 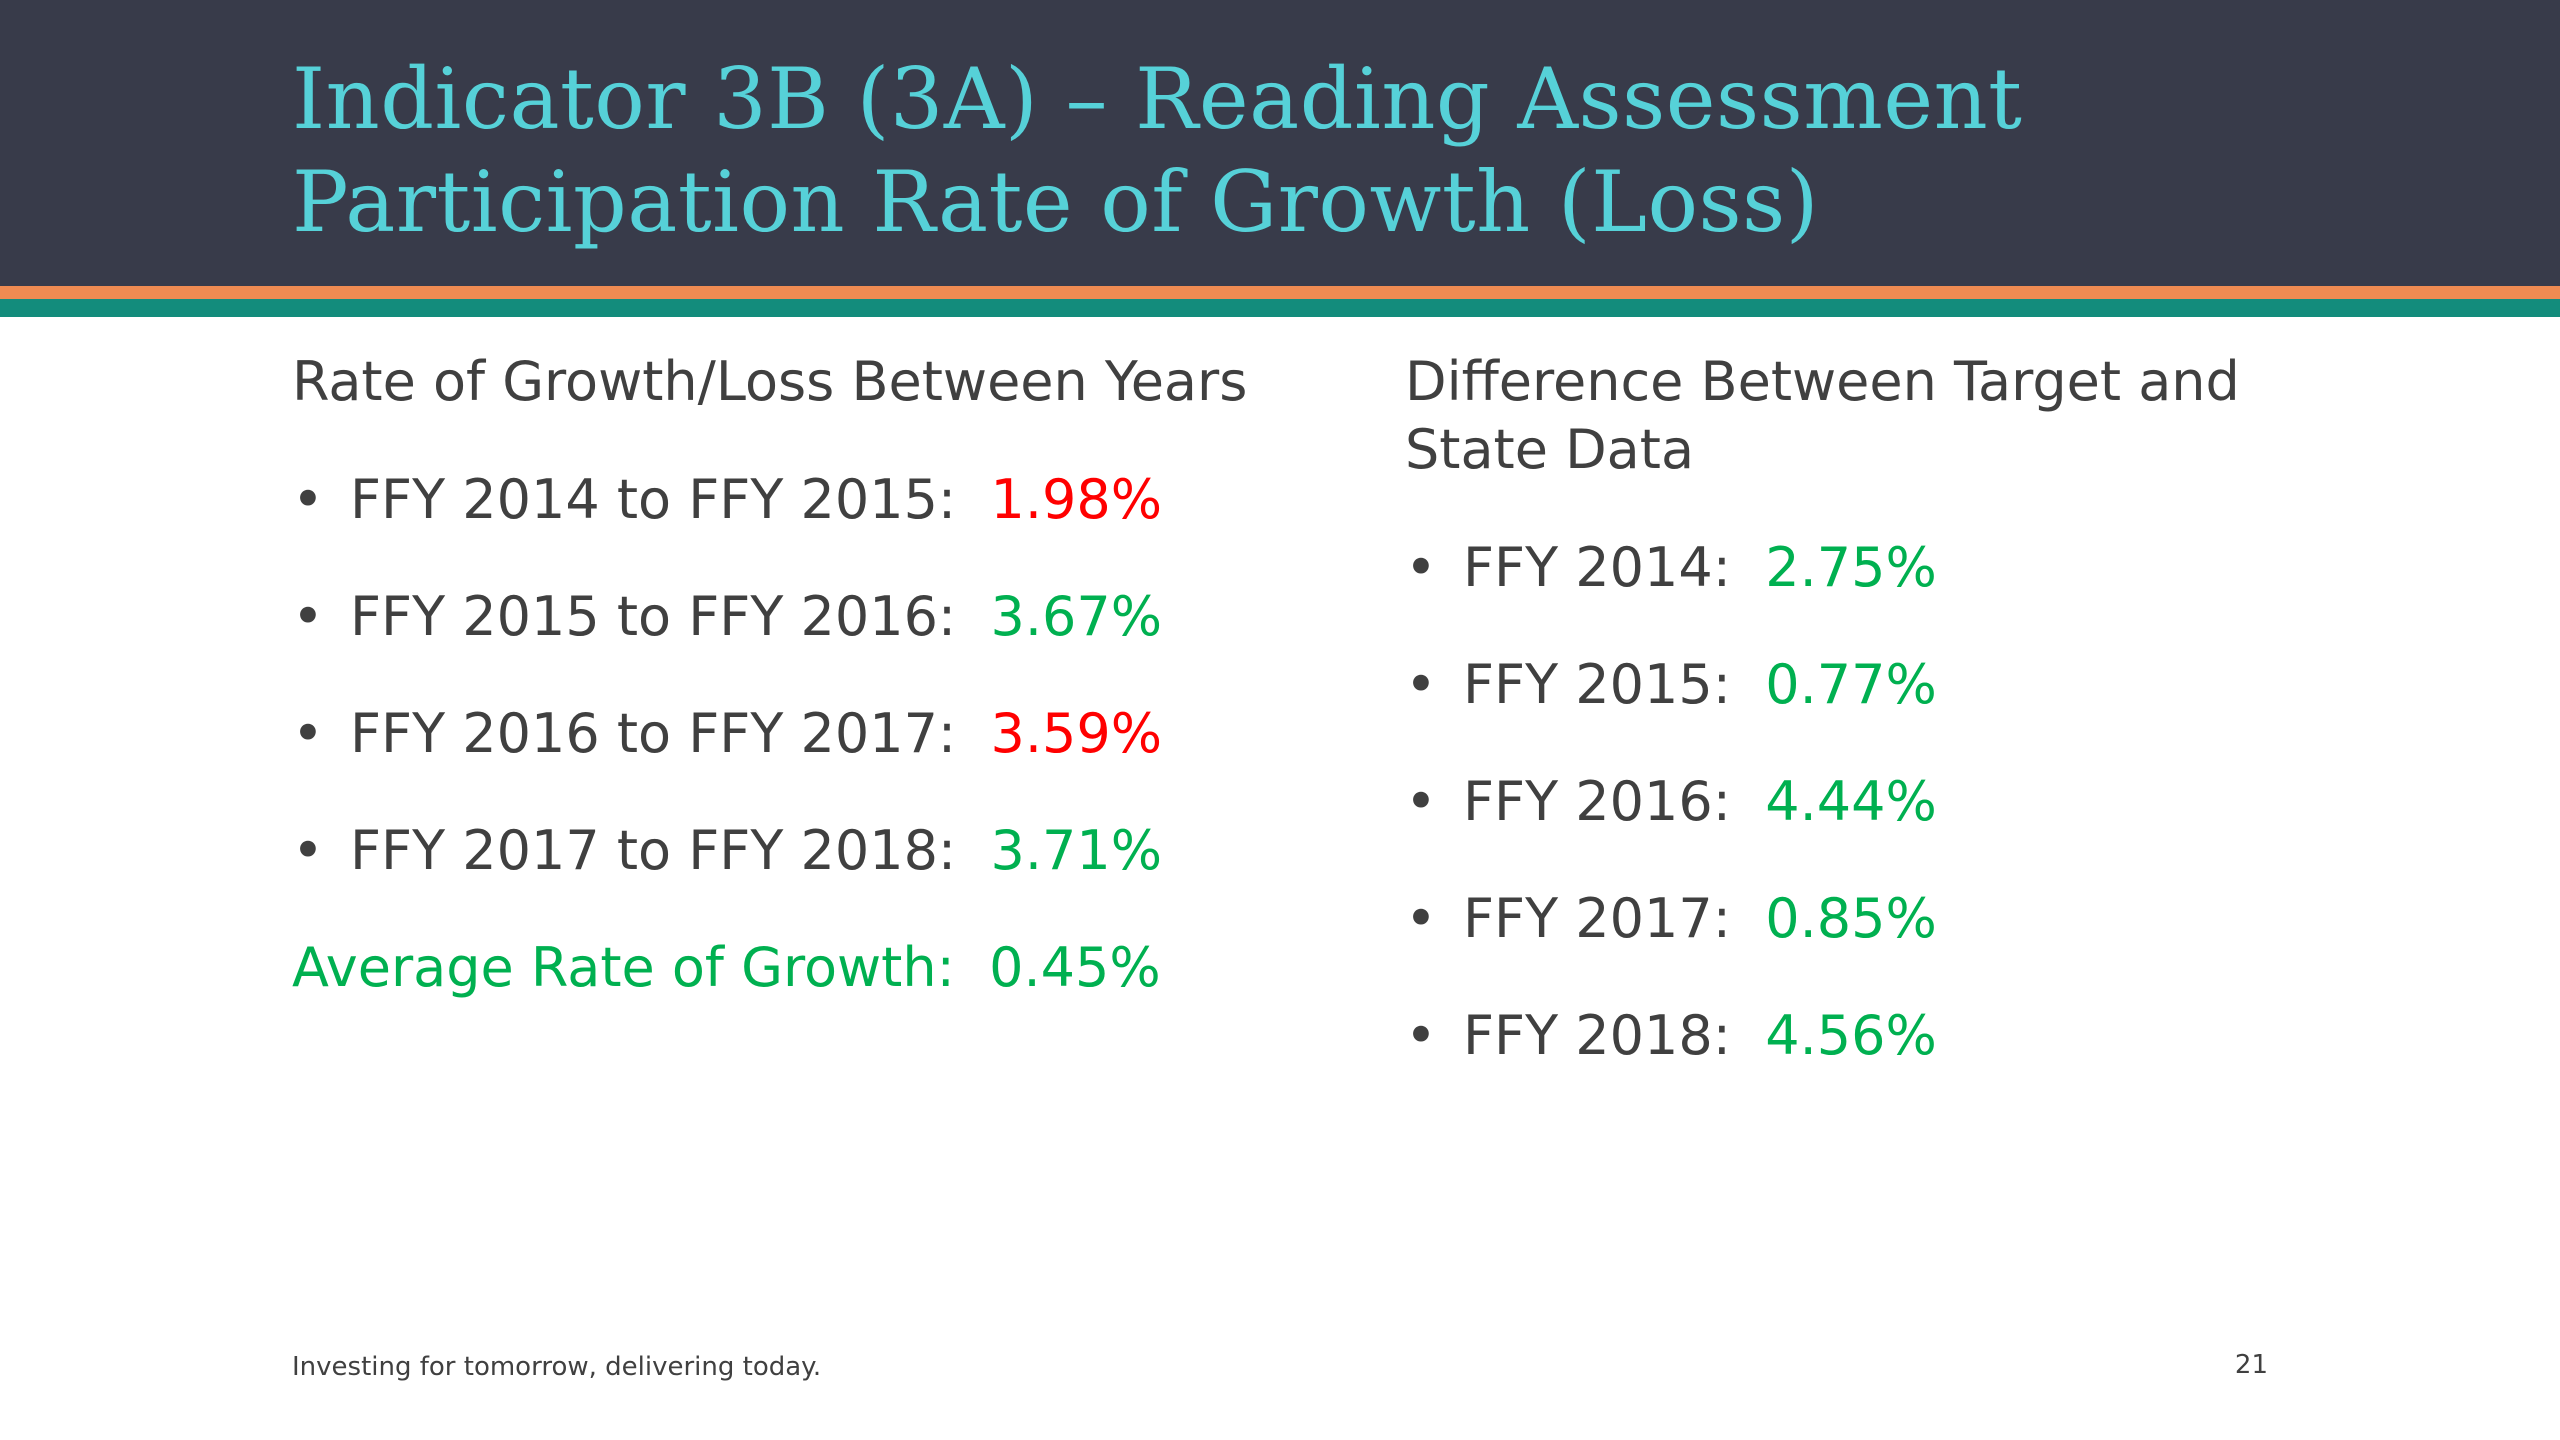 What do you see at coordinates (653, 616) in the screenshot?
I see `growth-label: FFY 2015 to FFY 2016:` at bounding box center [653, 616].